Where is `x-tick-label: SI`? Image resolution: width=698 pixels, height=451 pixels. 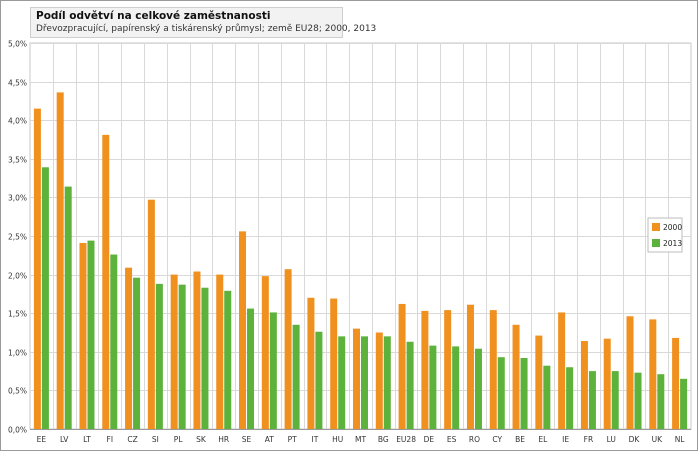 x-tick-label: SI is located at coordinates (155, 439).